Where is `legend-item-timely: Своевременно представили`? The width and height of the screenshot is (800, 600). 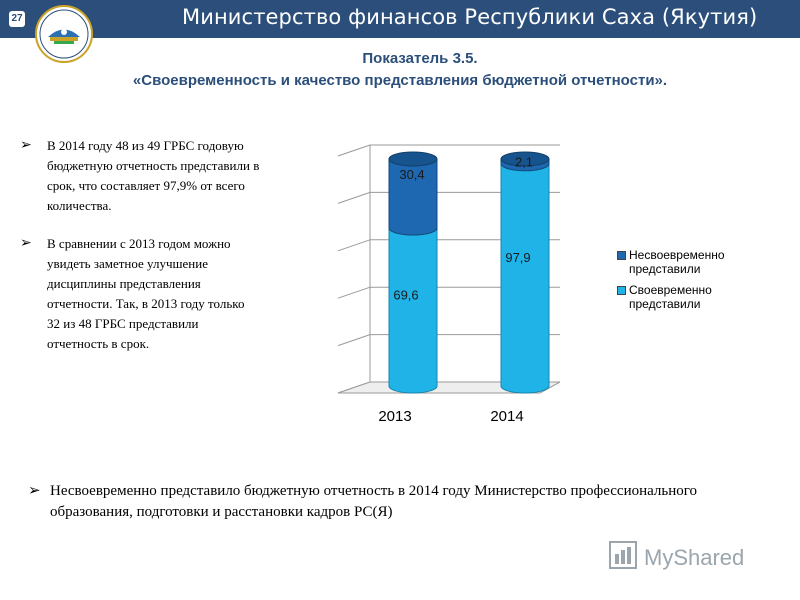 legend-item-timely: Своевременно представили is located at coordinates (688, 297).